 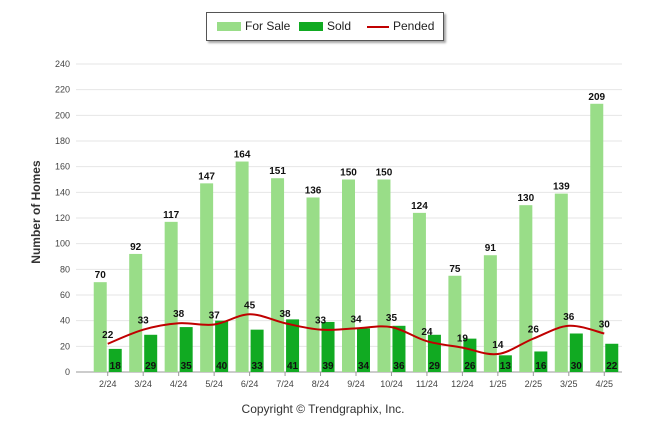 I want to click on label-sold: 30, so click(x=577, y=366).